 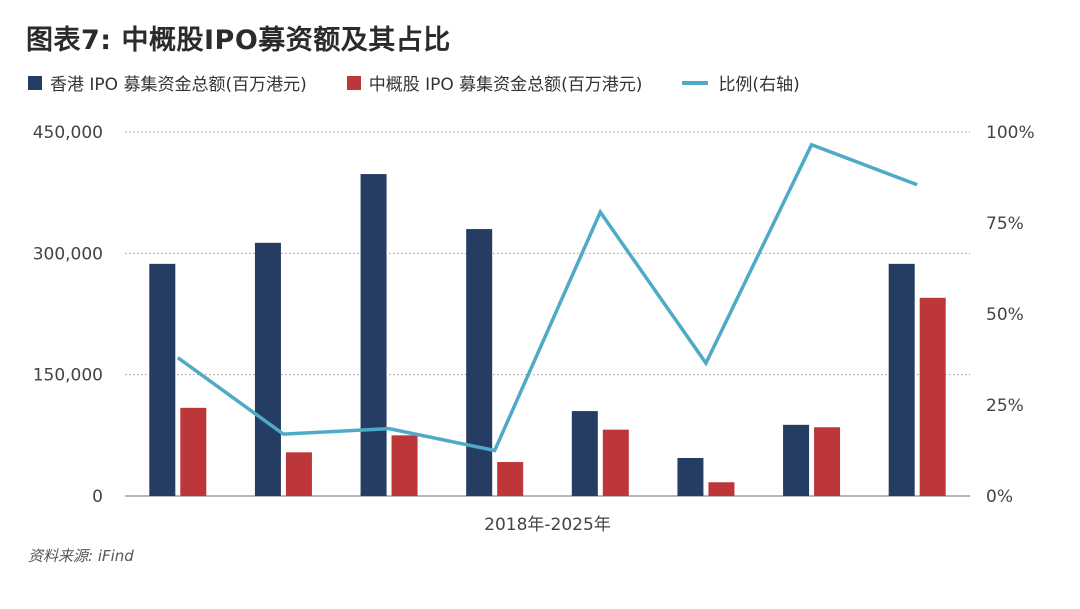 What do you see at coordinates (238, 40) in the screenshot?
I see `chart-title: 图表7: 中概股IPO募资额及其占比` at bounding box center [238, 40].